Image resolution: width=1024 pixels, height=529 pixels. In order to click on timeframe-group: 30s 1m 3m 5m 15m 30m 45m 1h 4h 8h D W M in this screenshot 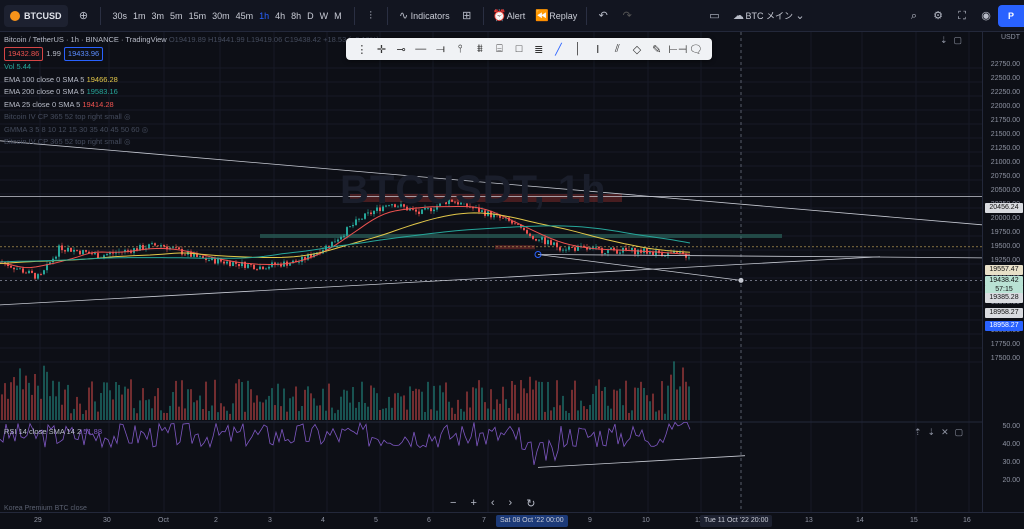, I will do `click(227, 16)`.